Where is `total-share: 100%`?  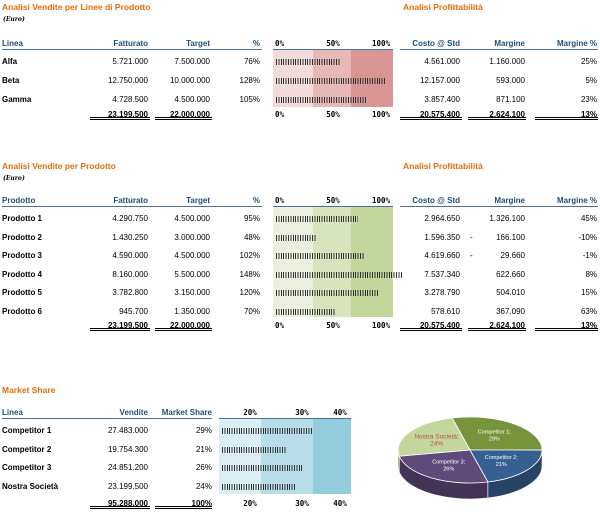
total-share: 100% is located at coordinates (201, 503).